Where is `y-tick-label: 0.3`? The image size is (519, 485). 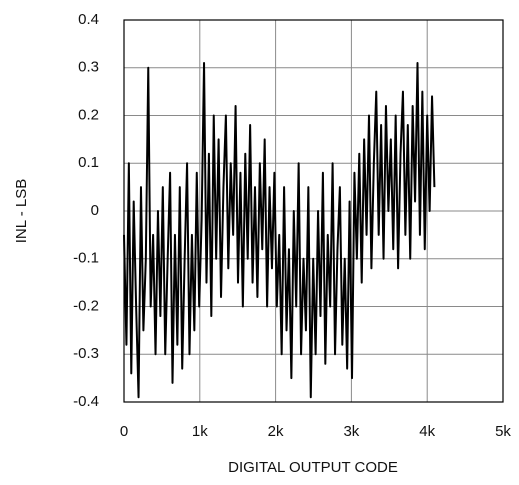 y-tick-label: 0.3 is located at coordinates (88, 67).